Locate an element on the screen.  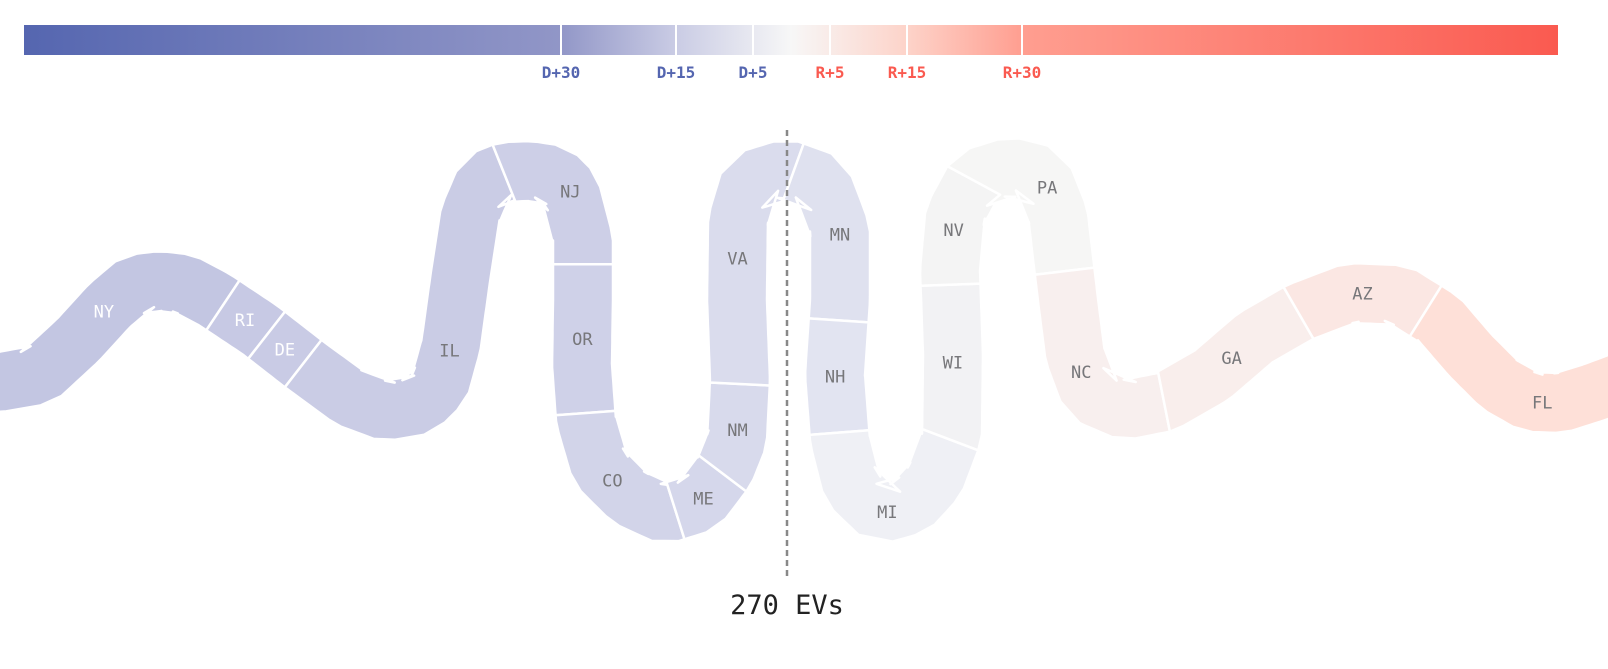
state-label-nm: NM is located at coordinates (737, 431).